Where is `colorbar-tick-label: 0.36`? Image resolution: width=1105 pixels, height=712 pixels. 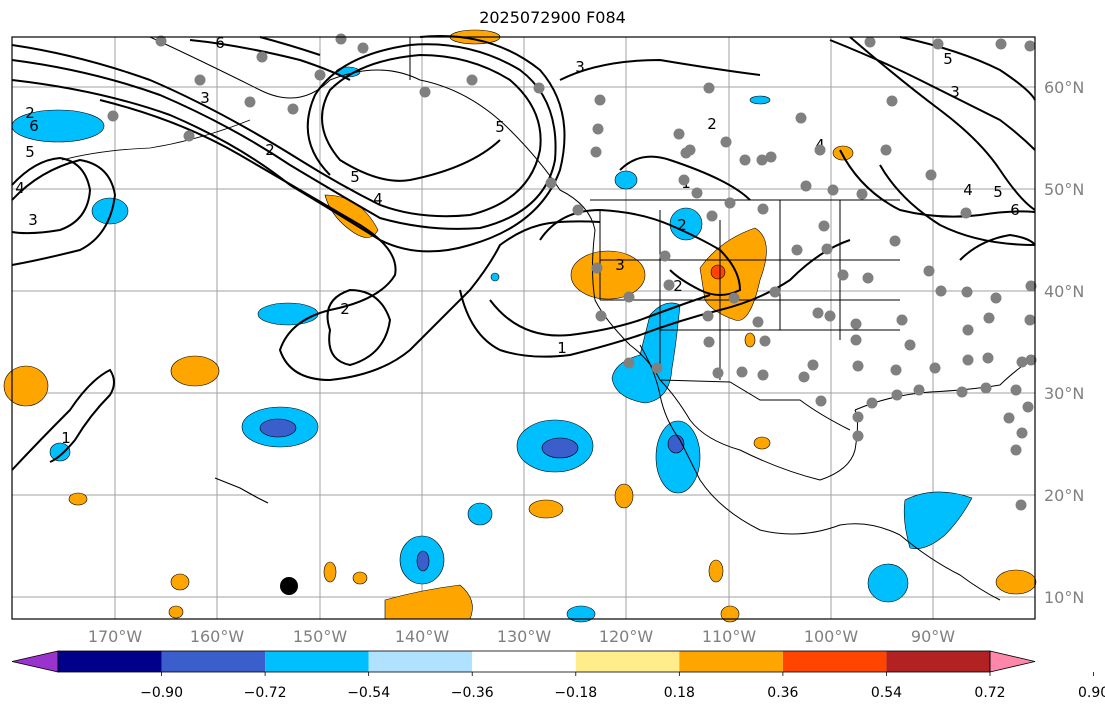 colorbar-tick-label: 0.36 is located at coordinates (782, 693).